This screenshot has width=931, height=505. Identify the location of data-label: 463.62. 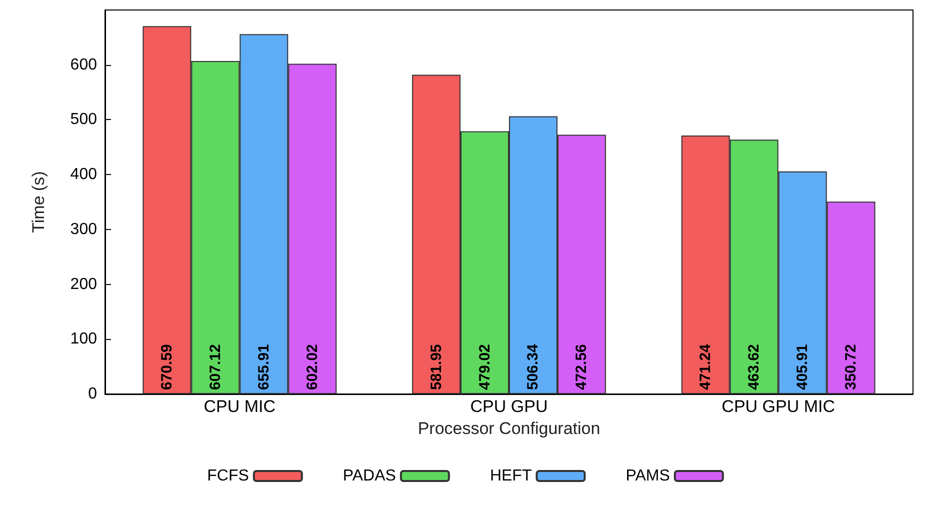
(754, 367).